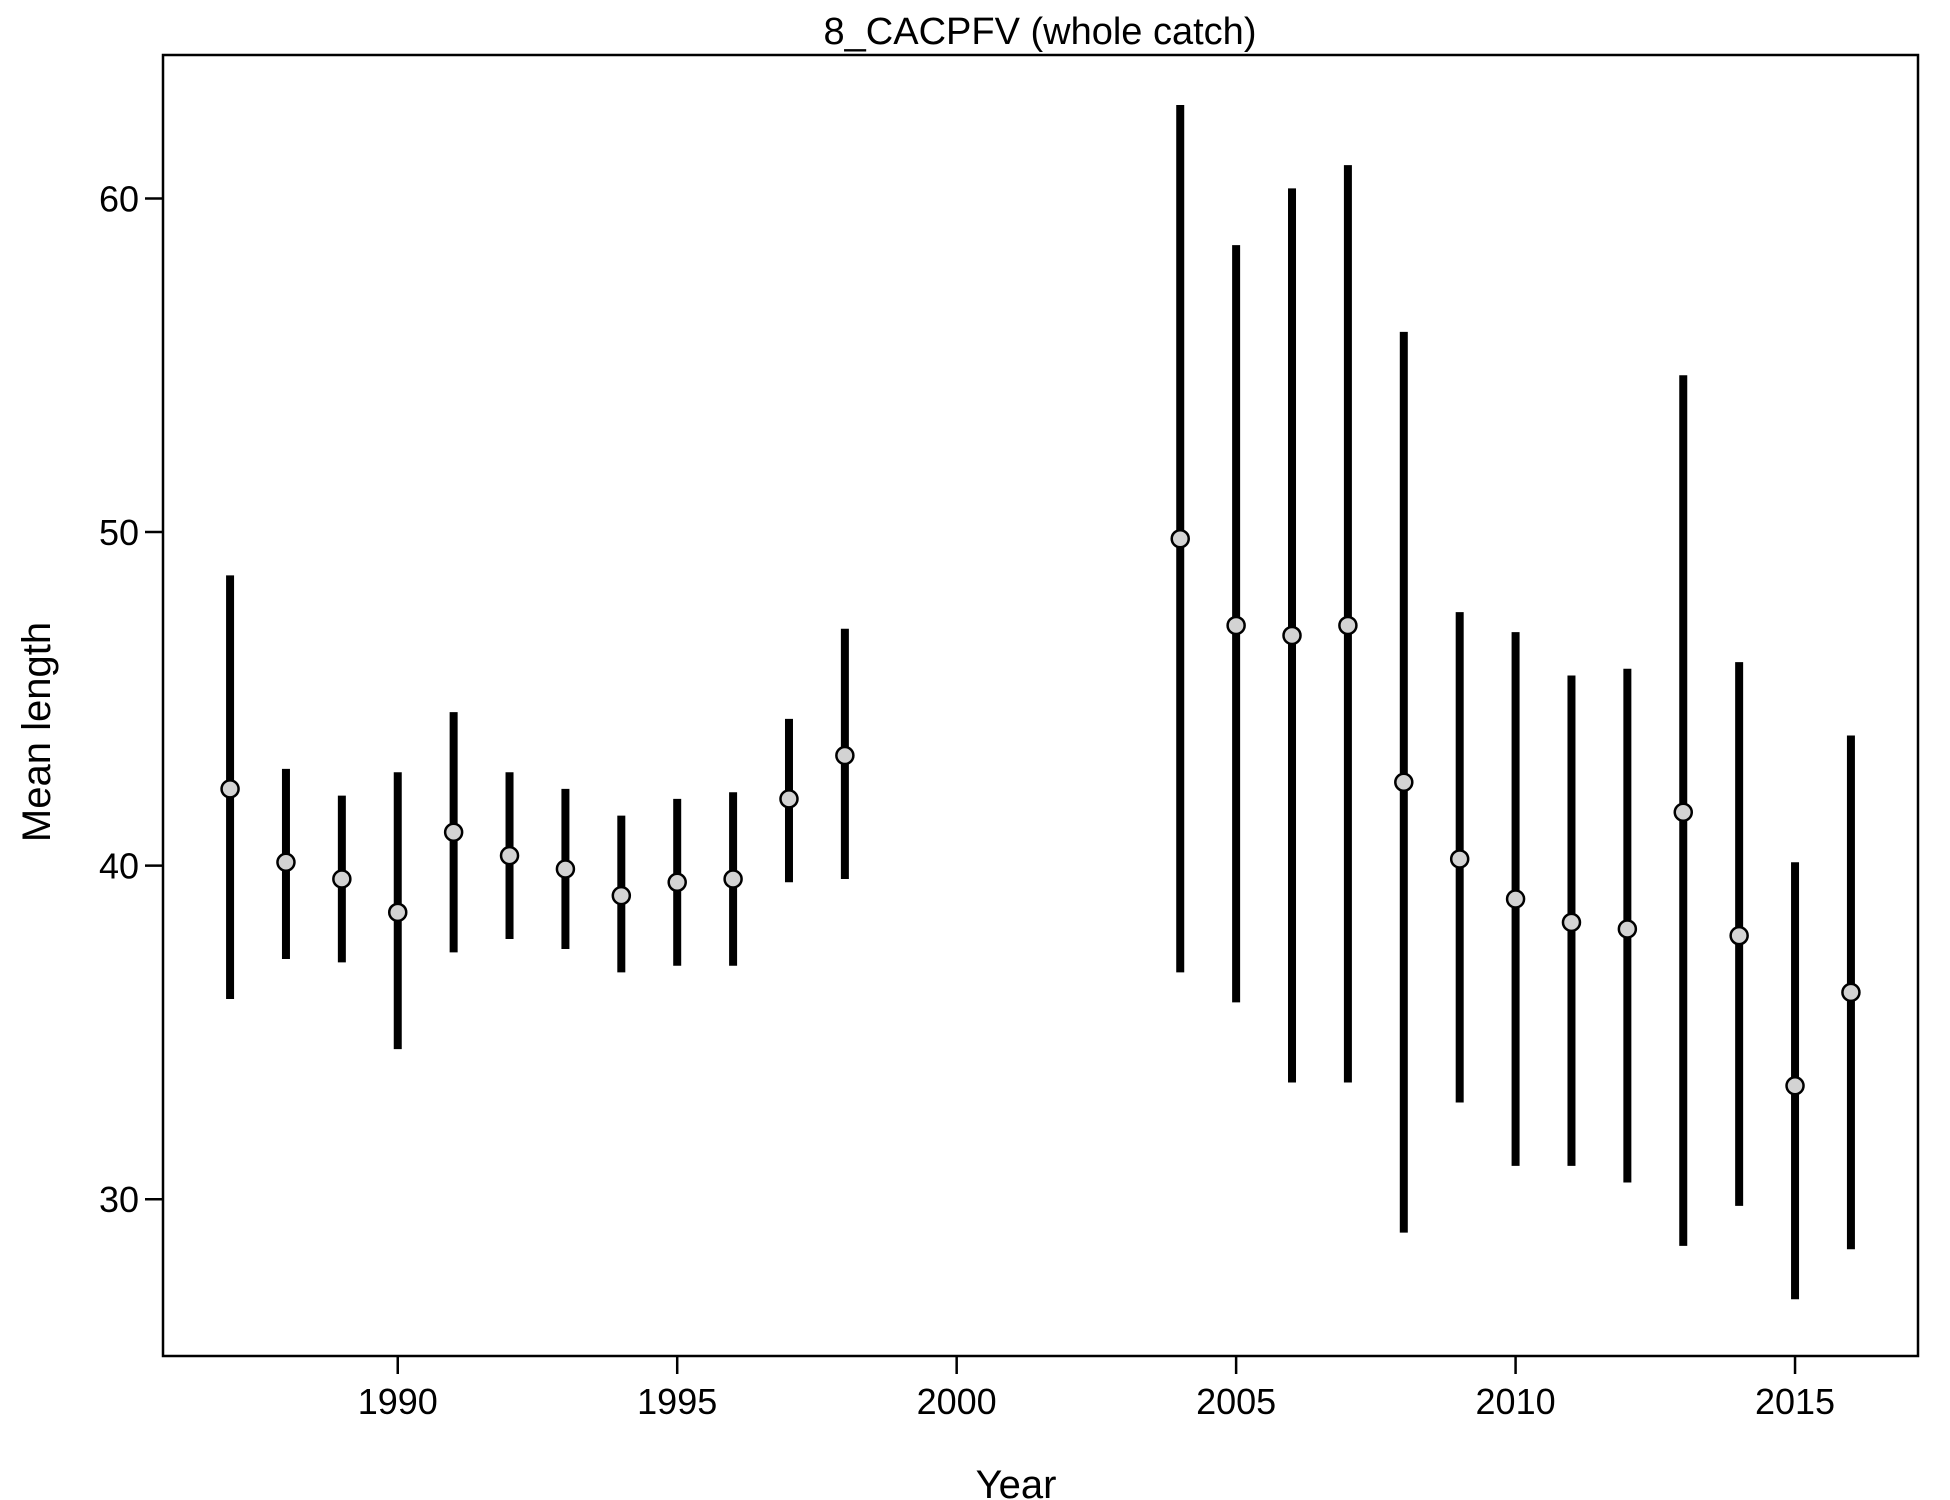 The width and height of the screenshot is (1950, 1500). Describe the element at coordinates (1515, 899) in the screenshot. I see `mean-point-2010` at that location.